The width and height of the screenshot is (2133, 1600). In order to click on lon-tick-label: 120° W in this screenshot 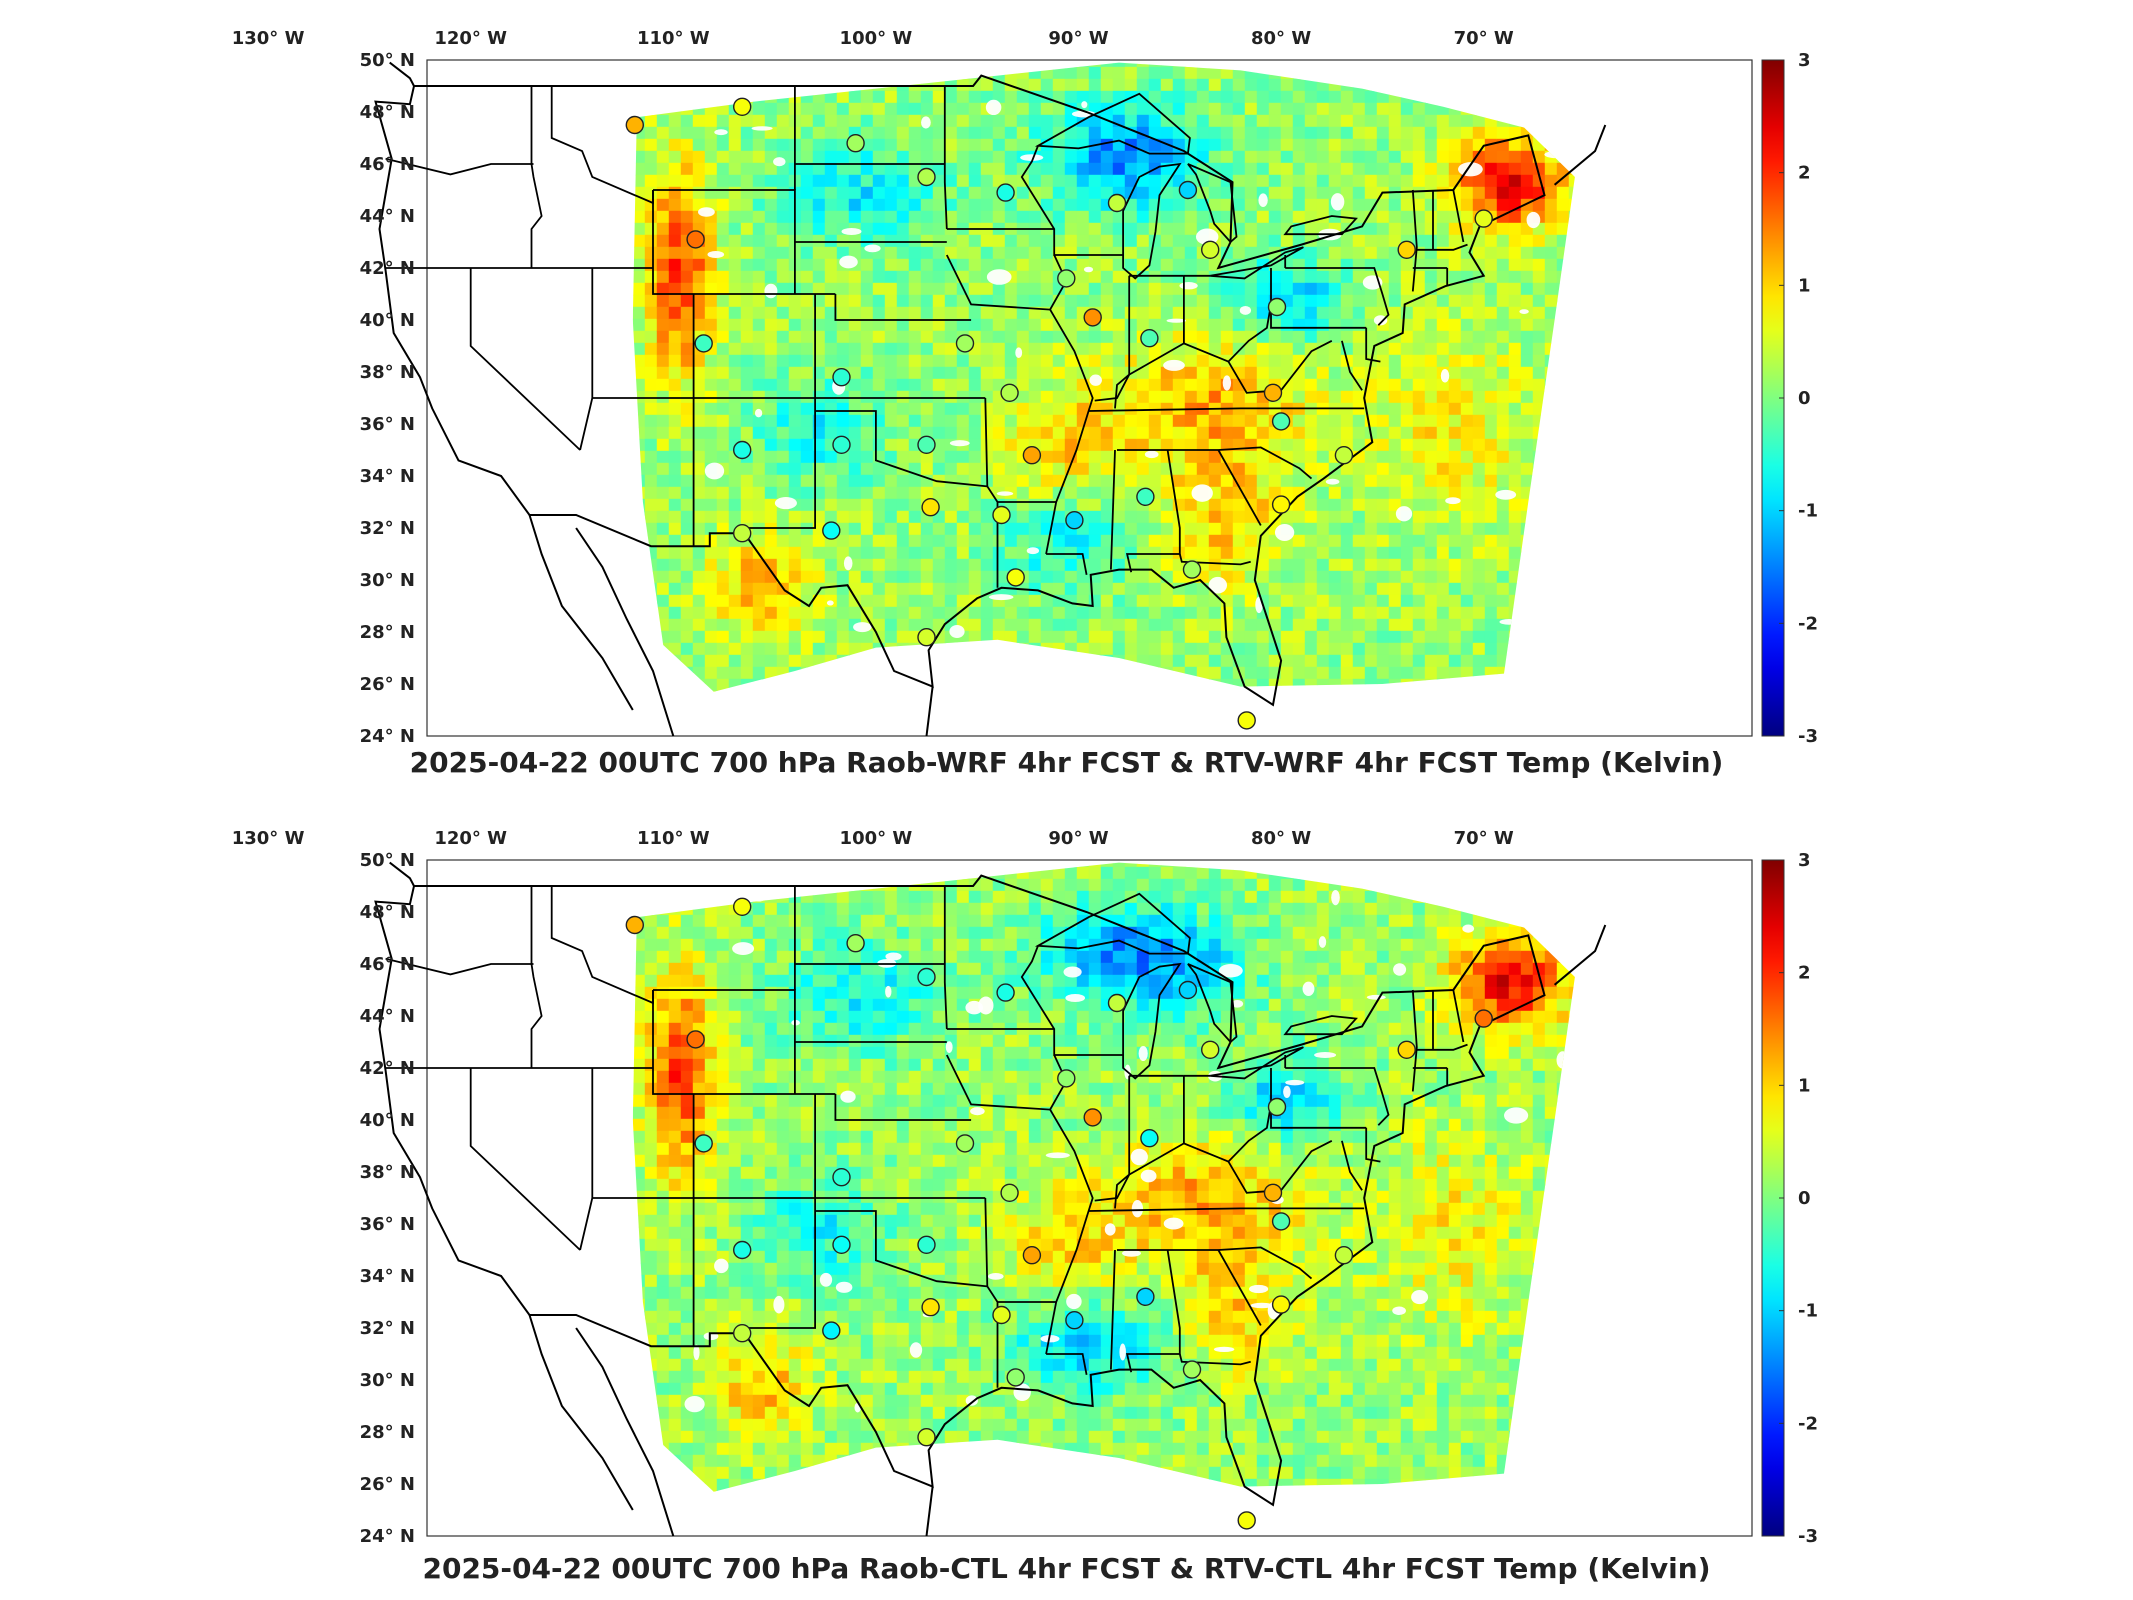, I will do `click(470, 838)`.